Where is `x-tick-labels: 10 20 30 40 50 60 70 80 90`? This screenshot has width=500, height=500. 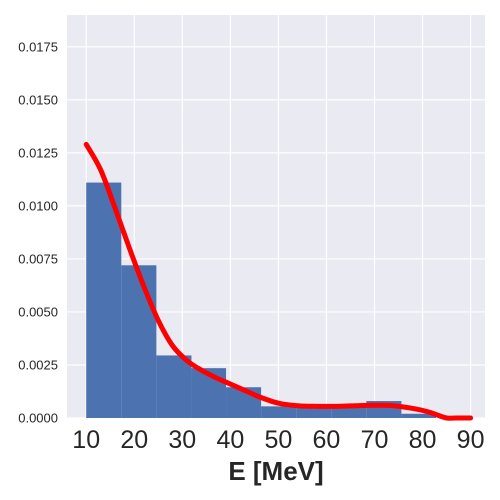 x-tick-labels: 10 20 30 40 50 60 70 80 90 is located at coordinates (278, 440).